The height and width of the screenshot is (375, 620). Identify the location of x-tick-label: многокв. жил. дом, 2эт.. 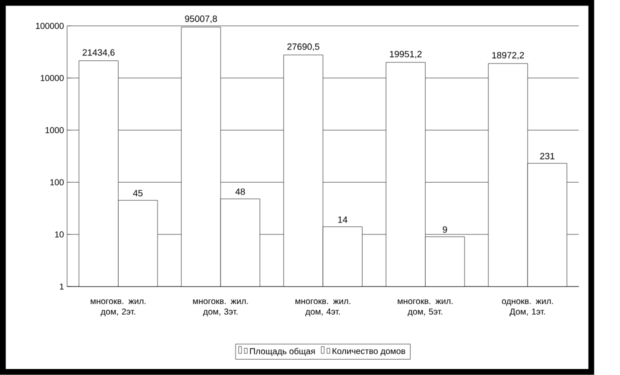
(118, 308).